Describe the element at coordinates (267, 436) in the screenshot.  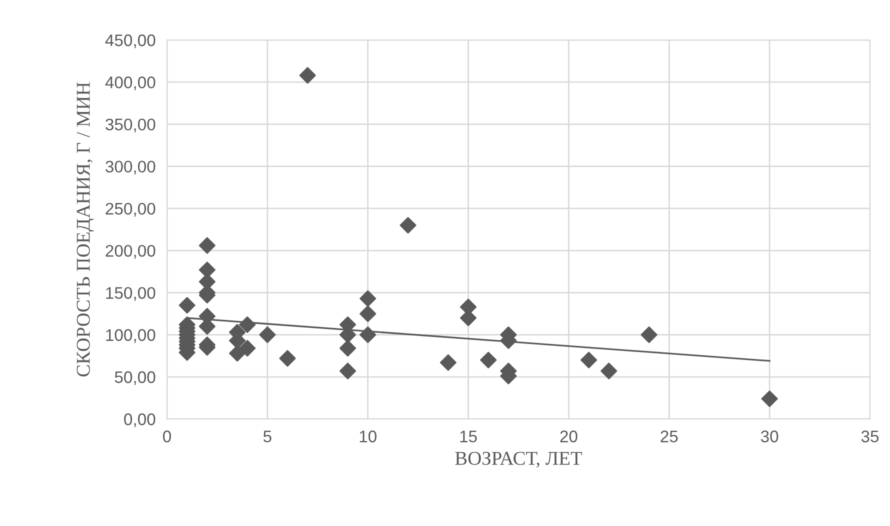
I see `x-tick-label: 5` at that location.